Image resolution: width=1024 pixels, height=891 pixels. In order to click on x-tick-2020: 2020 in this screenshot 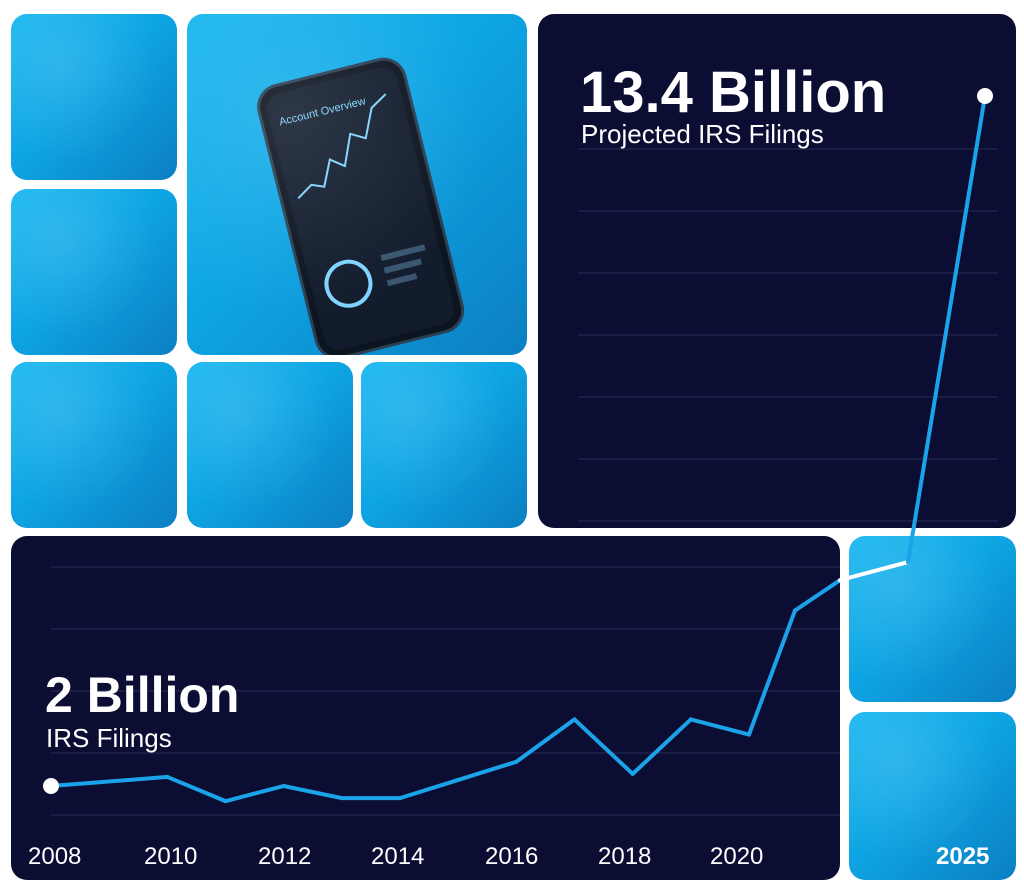, I will do `click(737, 856)`.